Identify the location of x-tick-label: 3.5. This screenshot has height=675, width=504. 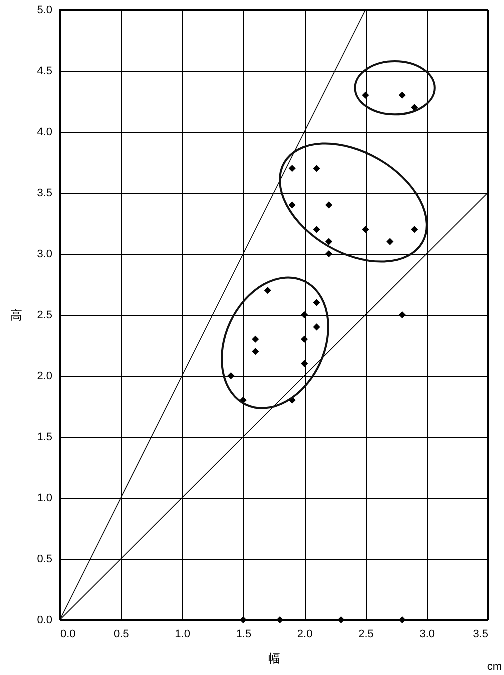
(480, 634).